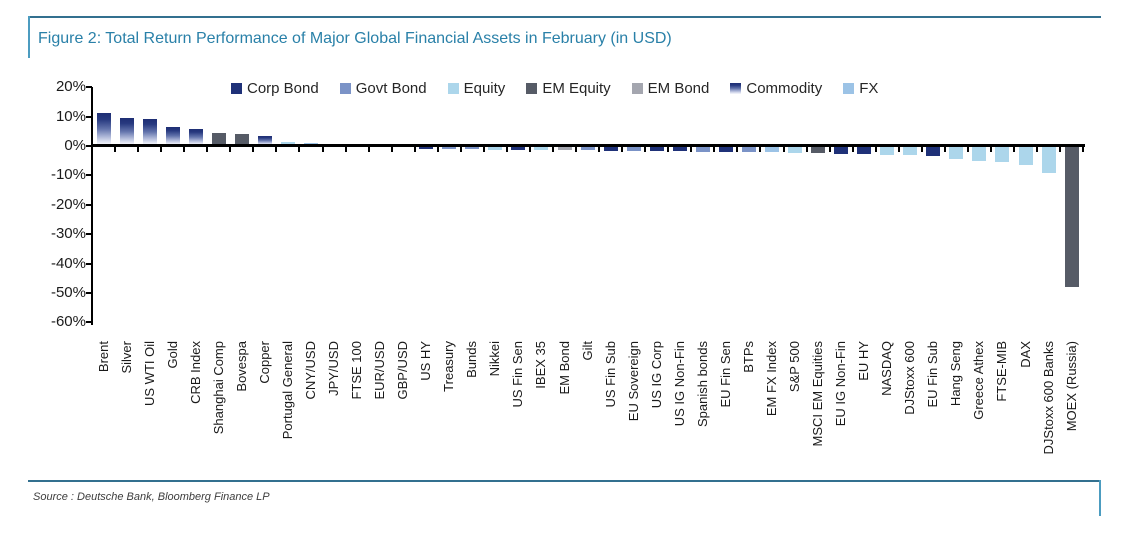  I want to click on legend-item: Commodity, so click(776, 88).